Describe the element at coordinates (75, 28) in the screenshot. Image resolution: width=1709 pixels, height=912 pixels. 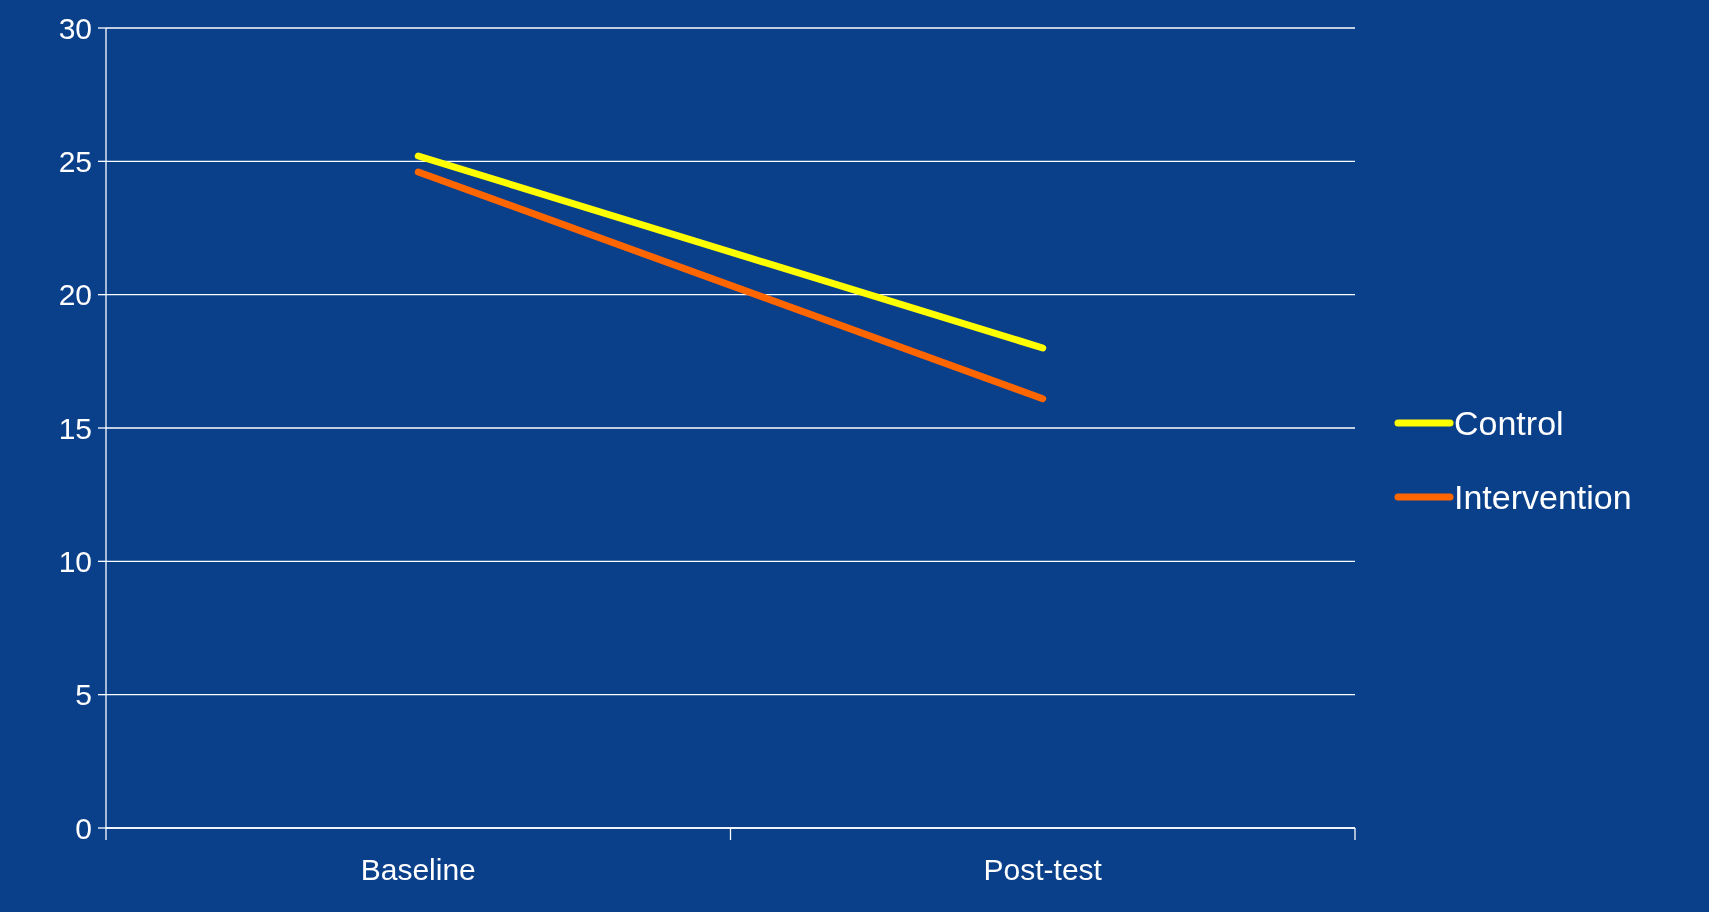
I see `y-tick-label: 30` at that location.